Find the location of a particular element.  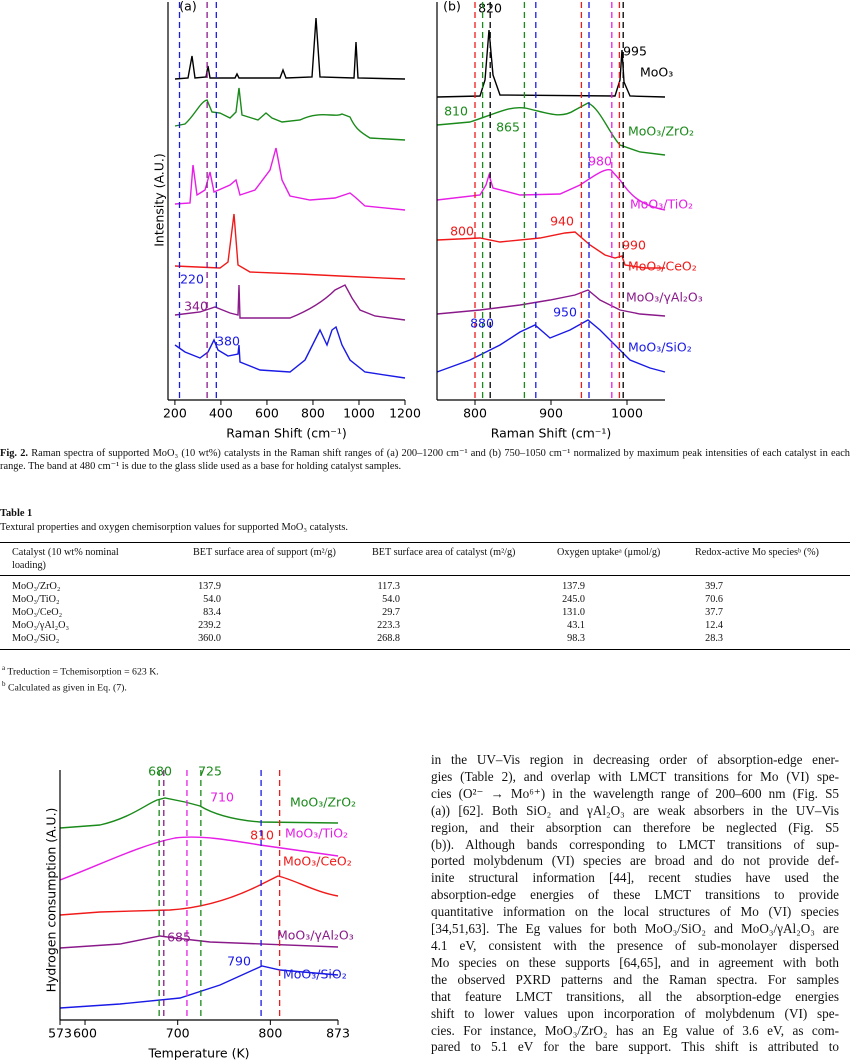

footnote: b Calculated as given in Eq. (7). is located at coordinates (79, 686).